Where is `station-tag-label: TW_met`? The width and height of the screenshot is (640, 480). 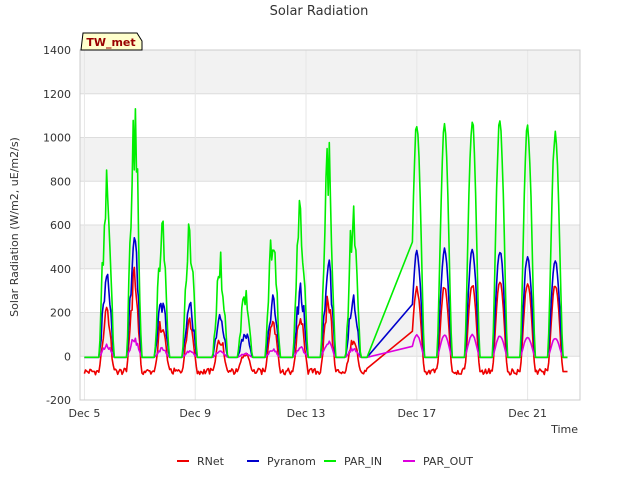 station-tag-label: TW_met is located at coordinates (110, 42).